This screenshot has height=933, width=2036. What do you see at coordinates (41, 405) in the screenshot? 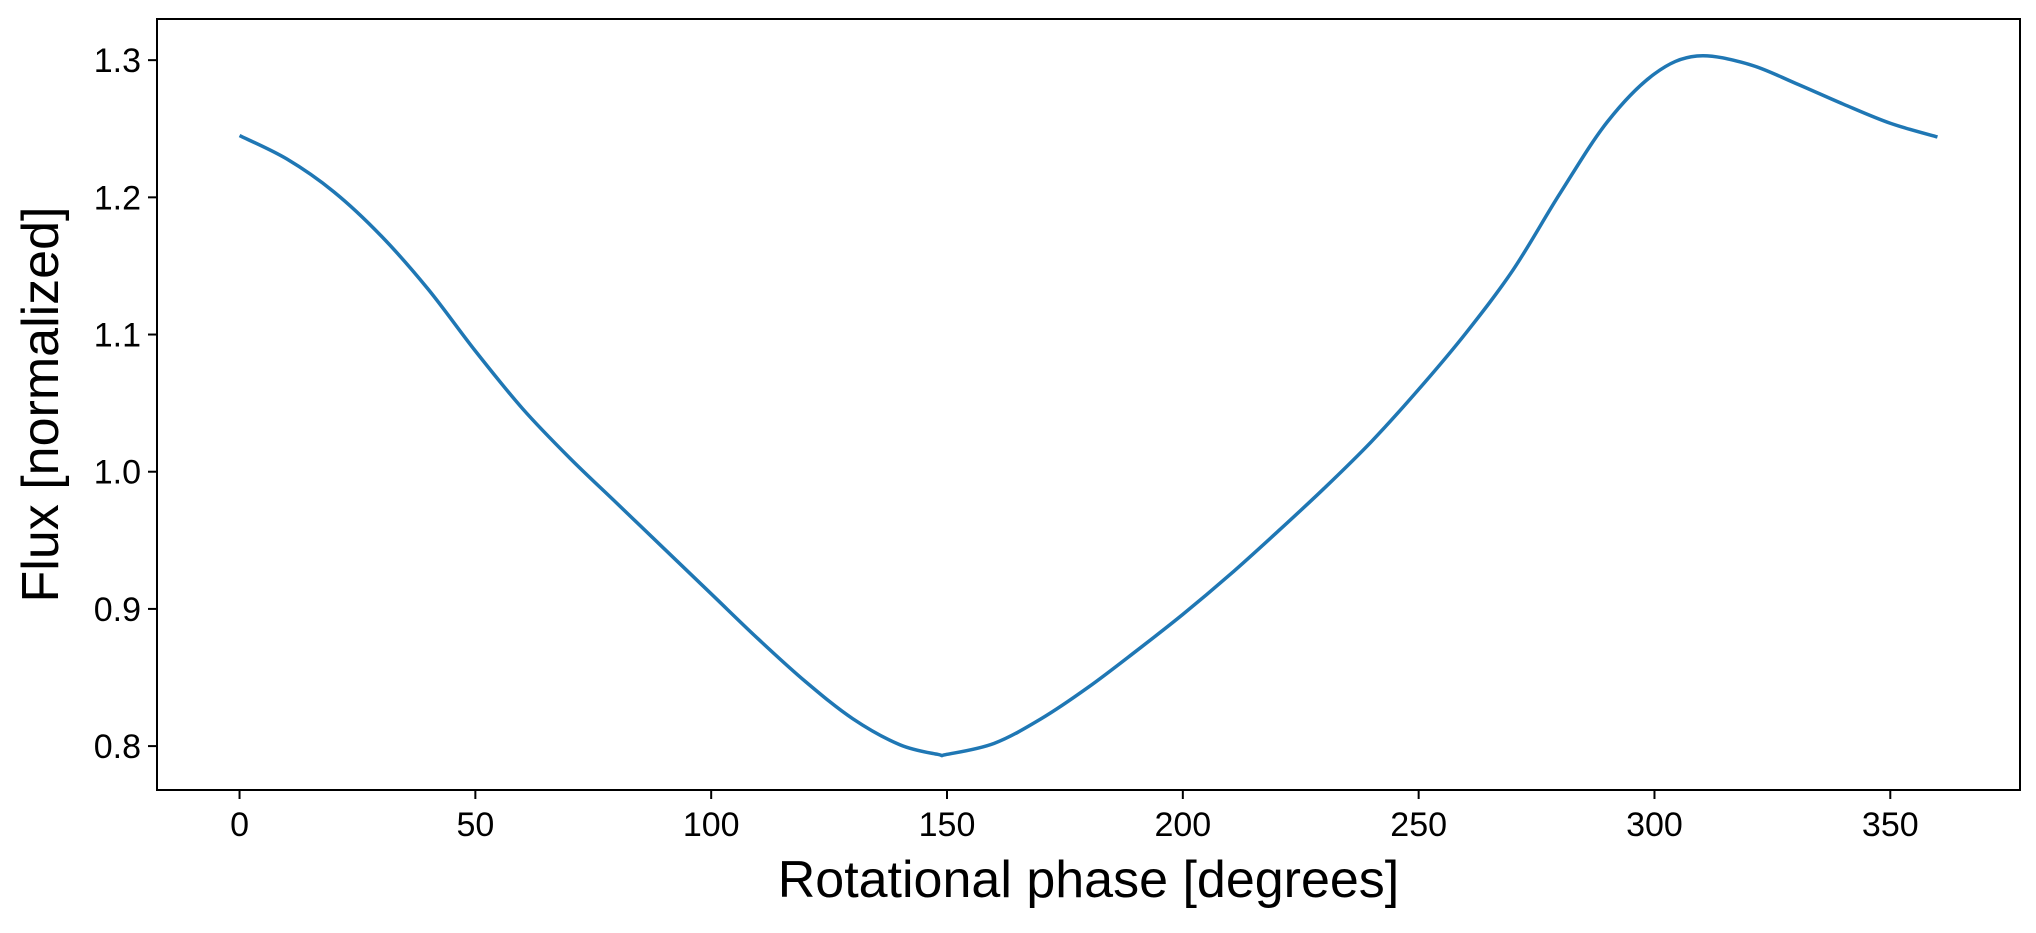
I see `y-axis-label: Flux [normalized]` at bounding box center [41, 405].